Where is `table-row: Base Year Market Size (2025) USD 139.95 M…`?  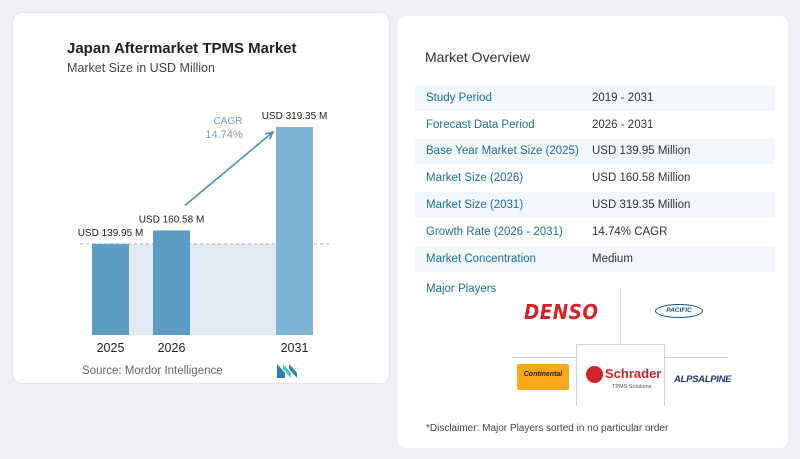 table-row: Base Year Market Size (2025) USD 139.95 M… is located at coordinates (595, 151).